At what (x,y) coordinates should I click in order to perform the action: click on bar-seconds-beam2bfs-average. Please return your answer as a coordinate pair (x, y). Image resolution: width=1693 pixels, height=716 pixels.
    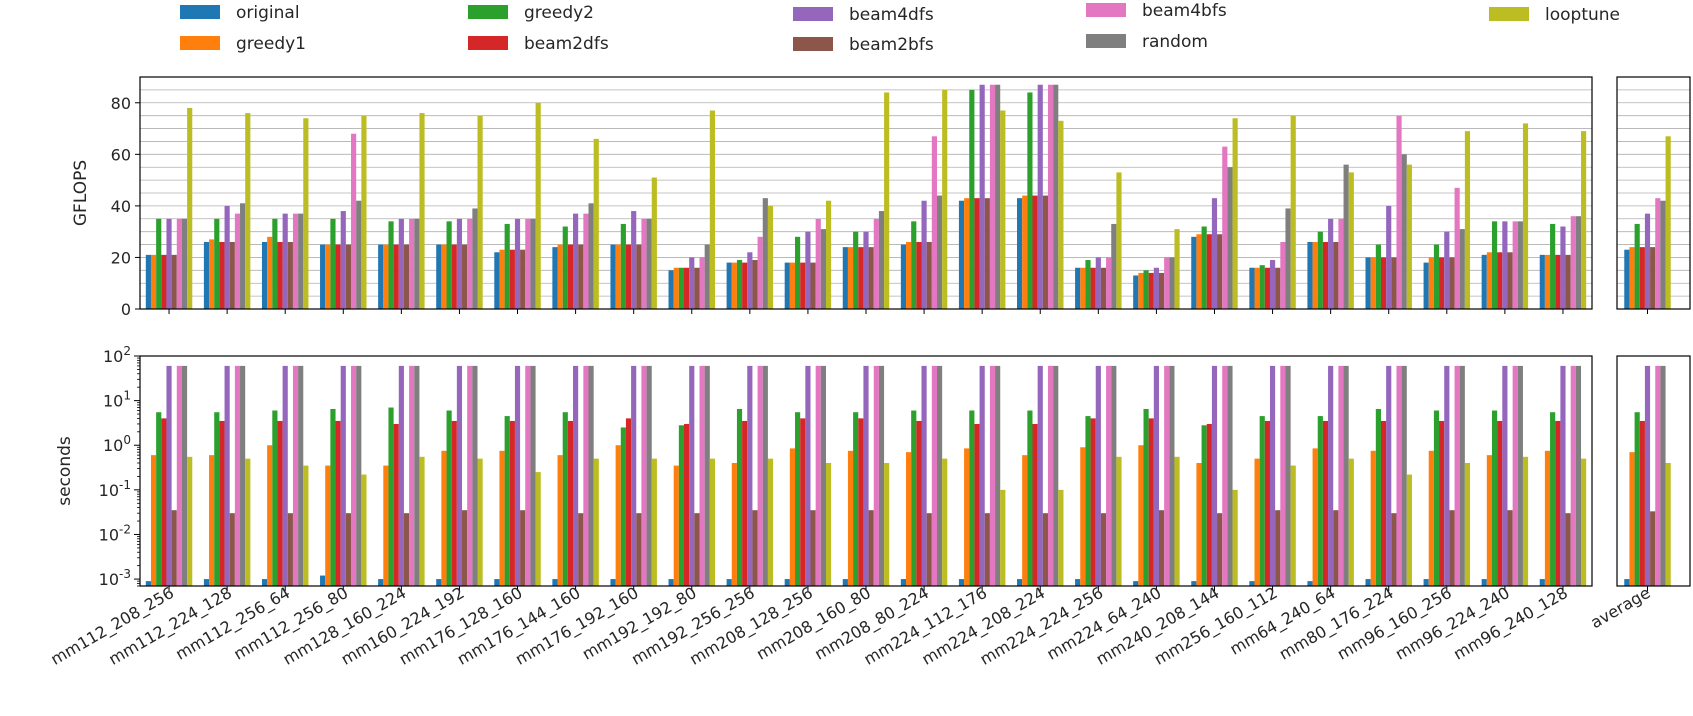
    Looking at the image, I should click on (1653, 548).